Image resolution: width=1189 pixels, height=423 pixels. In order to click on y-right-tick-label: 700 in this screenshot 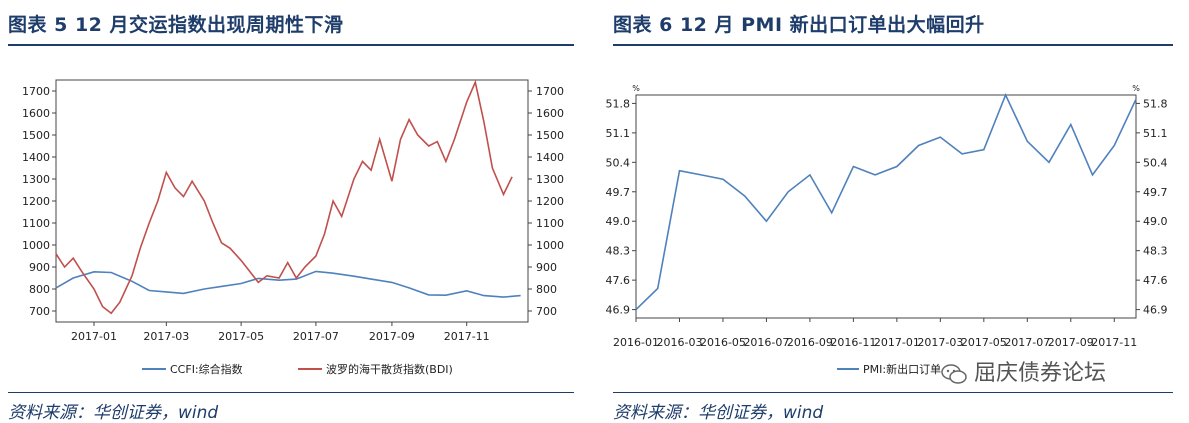, I will do `click(546, 311)`.